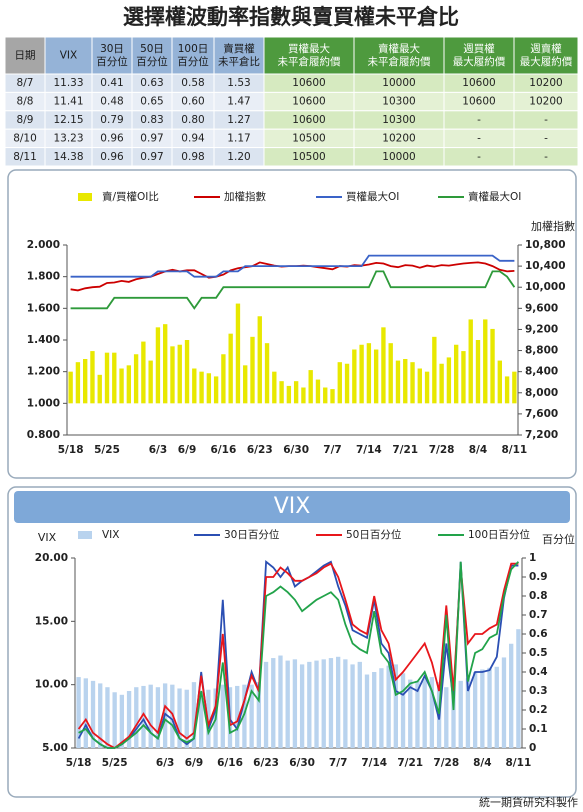  Describe the element at coordinates (71, 450) in the screenshot. I see `x-tick-label: 5/18` at that location.